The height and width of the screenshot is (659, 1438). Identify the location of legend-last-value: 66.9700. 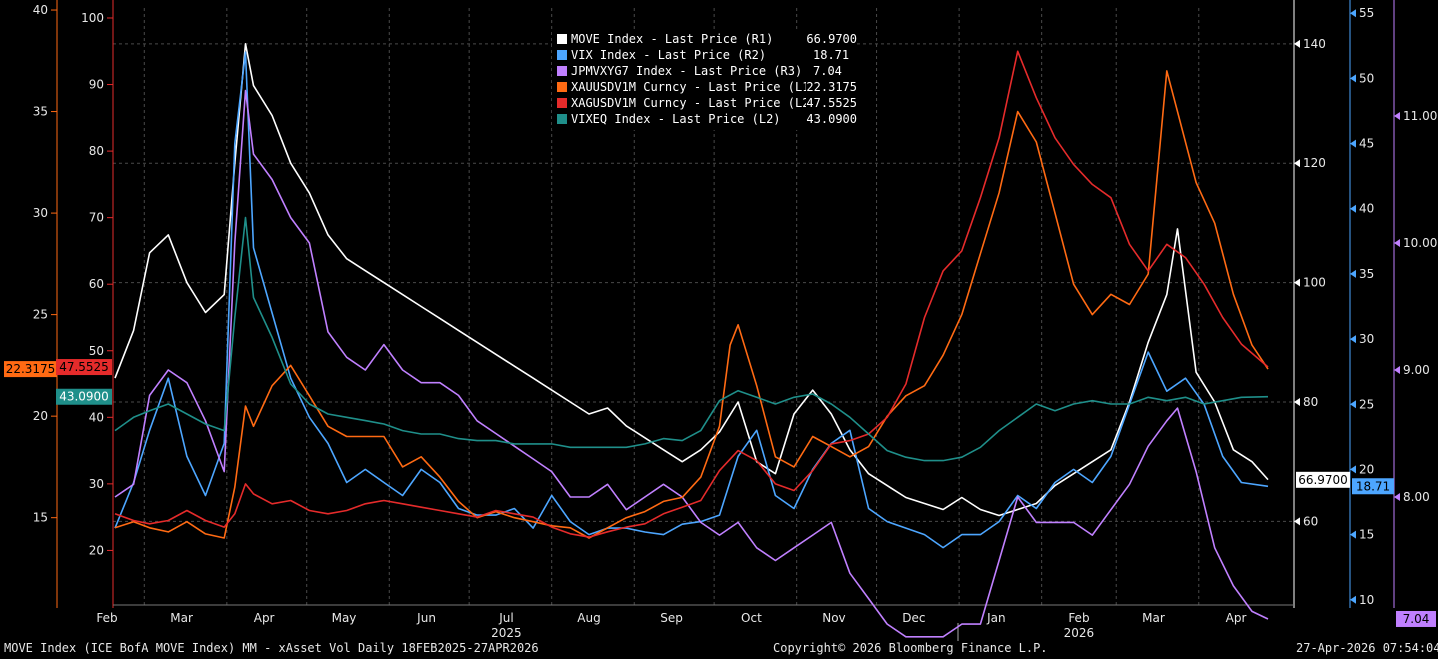
(831, 39).